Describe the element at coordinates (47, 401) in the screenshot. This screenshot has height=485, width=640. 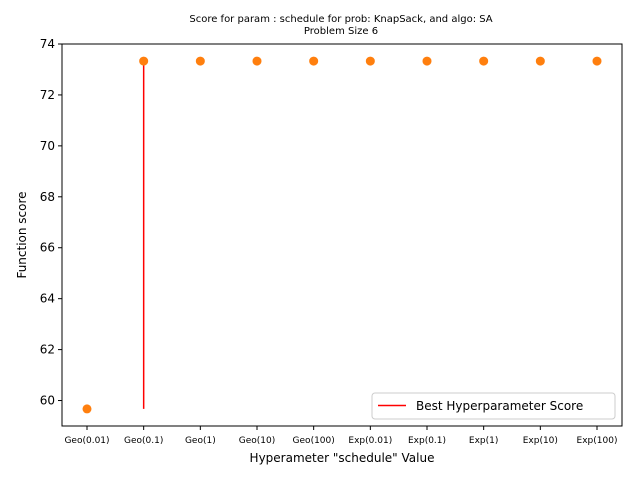
I see `y-tick-label: 60` at that location.